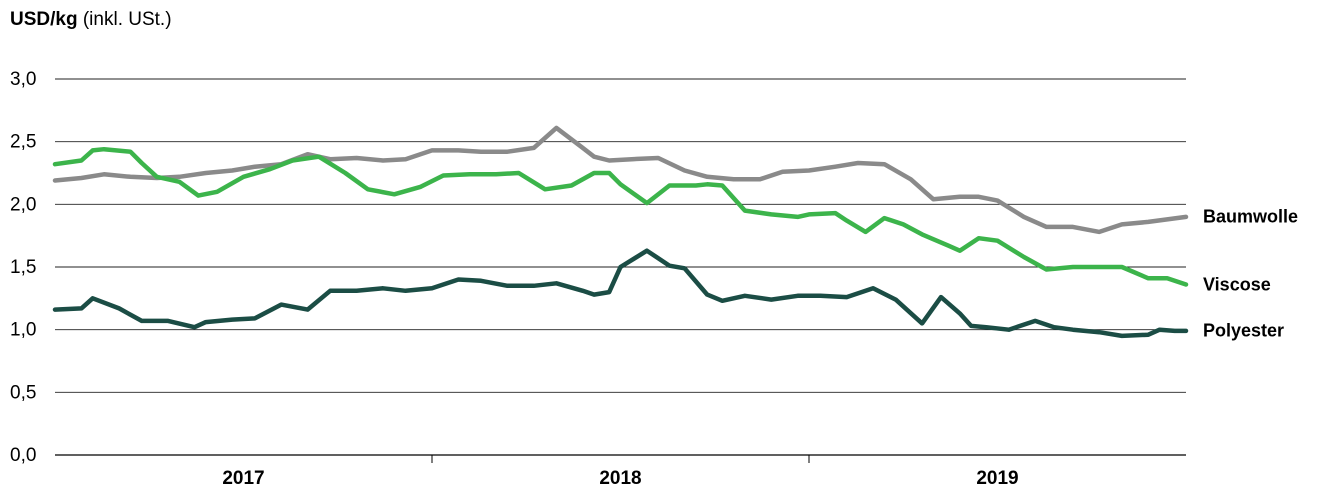  I want to click on y-unit-note: (inkl. USt.), so click(124, 19).